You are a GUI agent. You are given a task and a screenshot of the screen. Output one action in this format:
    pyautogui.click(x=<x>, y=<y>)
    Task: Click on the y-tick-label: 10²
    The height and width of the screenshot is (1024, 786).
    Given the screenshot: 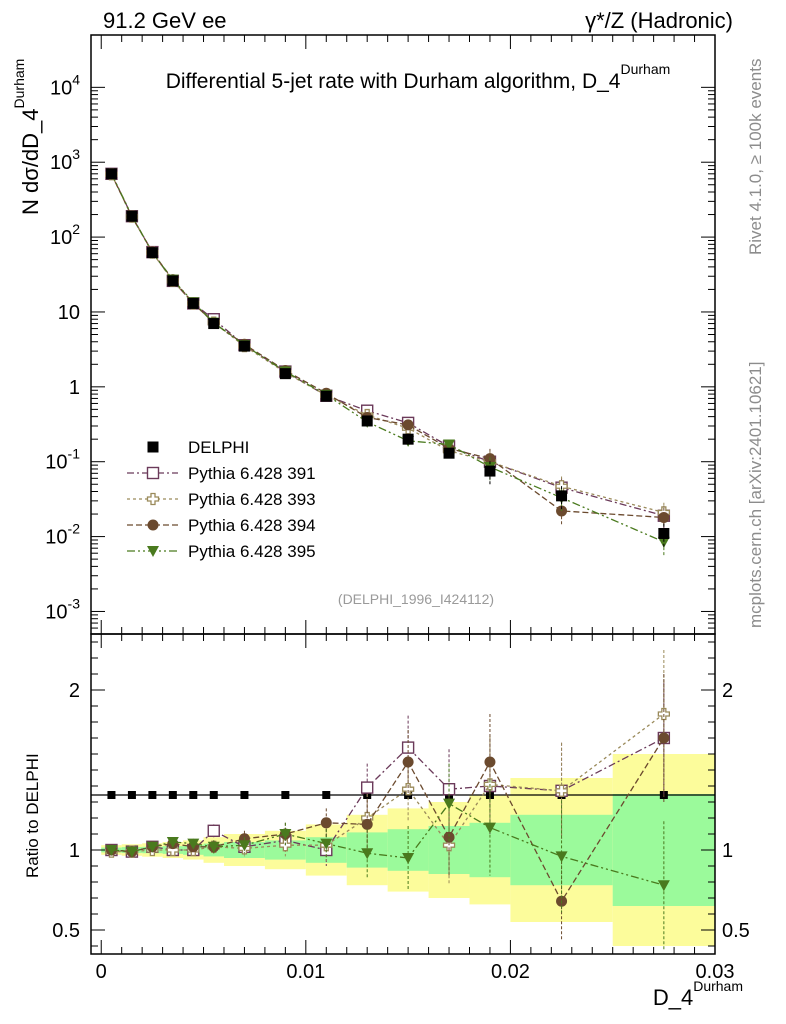 What is the action you would take?
    pyautogui.click(x=65, y=235)
    